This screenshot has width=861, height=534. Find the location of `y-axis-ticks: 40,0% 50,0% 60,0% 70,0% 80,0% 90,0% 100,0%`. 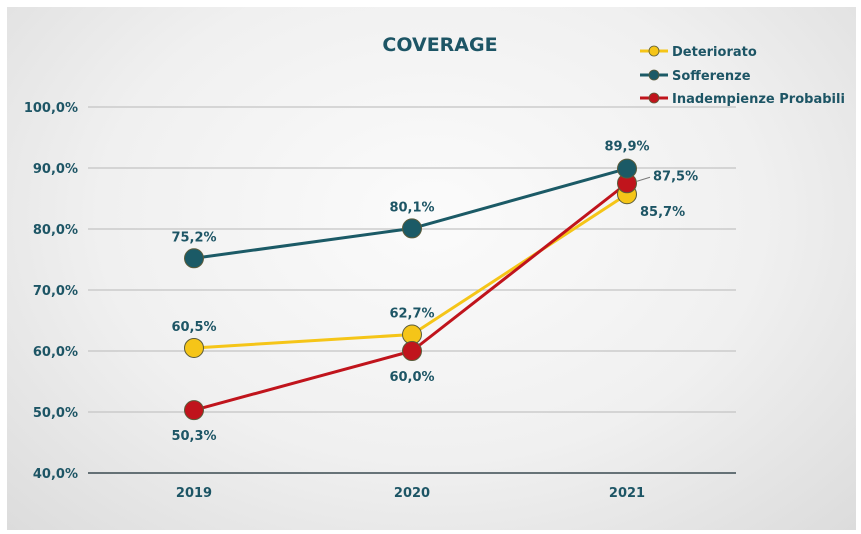

y-axis-ticks: 40,0% 50,0% 60,0% 70,0% 80,0% 90,0% 100,0% is located at coordinates (51, 291).